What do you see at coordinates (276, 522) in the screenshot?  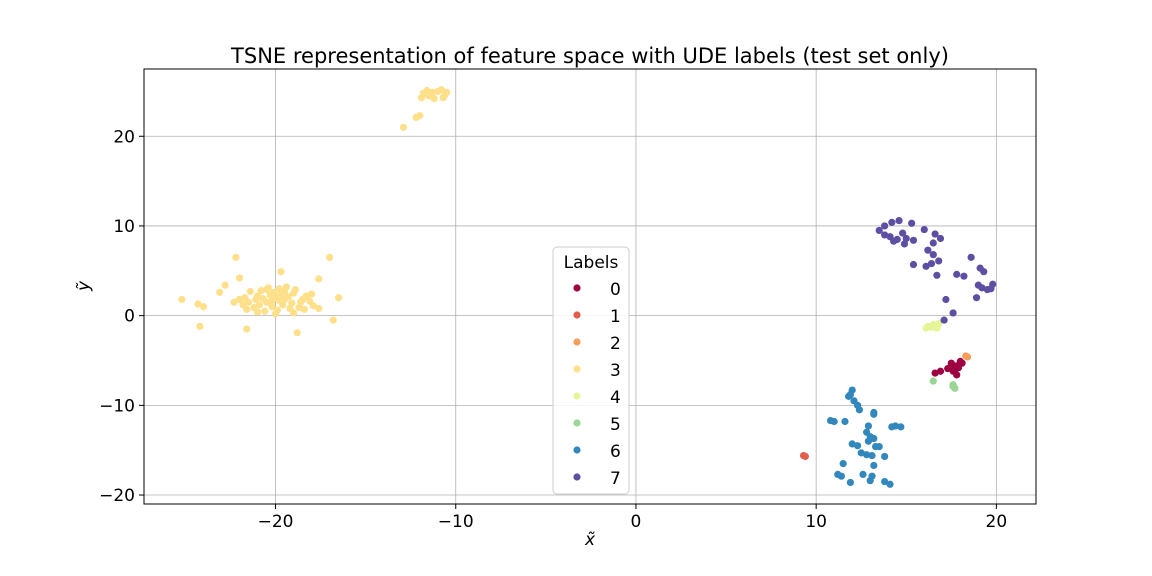 I see `x-tick-label: −20` at bounding box center [276, 522].